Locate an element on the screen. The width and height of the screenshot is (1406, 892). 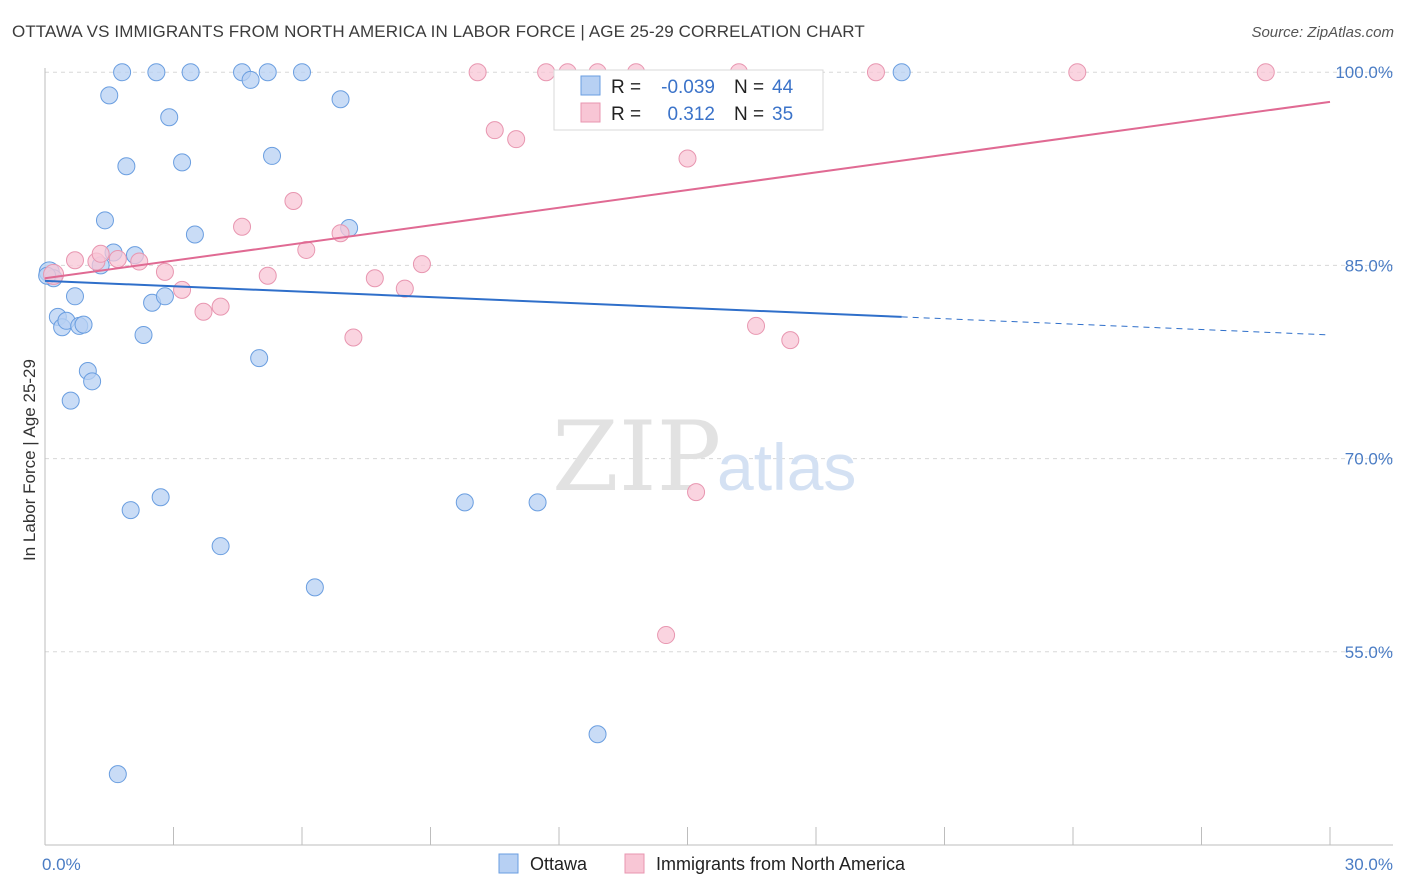
legend-box: R = -0.039 N = 44 R = 0.312 N = 35 is located at coordinates (688, 100).